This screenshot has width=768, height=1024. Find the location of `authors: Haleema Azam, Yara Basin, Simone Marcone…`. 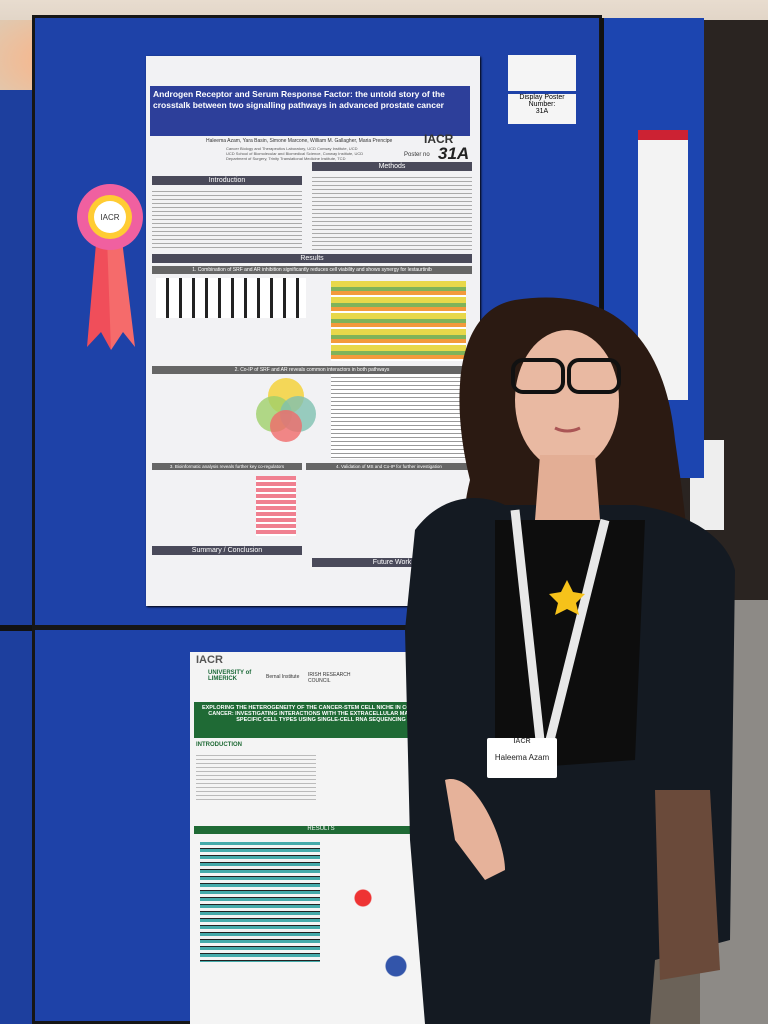

authors: Haleema Azam, Yara Basin, Simone Marcone… is located at coordinates (299, 141).